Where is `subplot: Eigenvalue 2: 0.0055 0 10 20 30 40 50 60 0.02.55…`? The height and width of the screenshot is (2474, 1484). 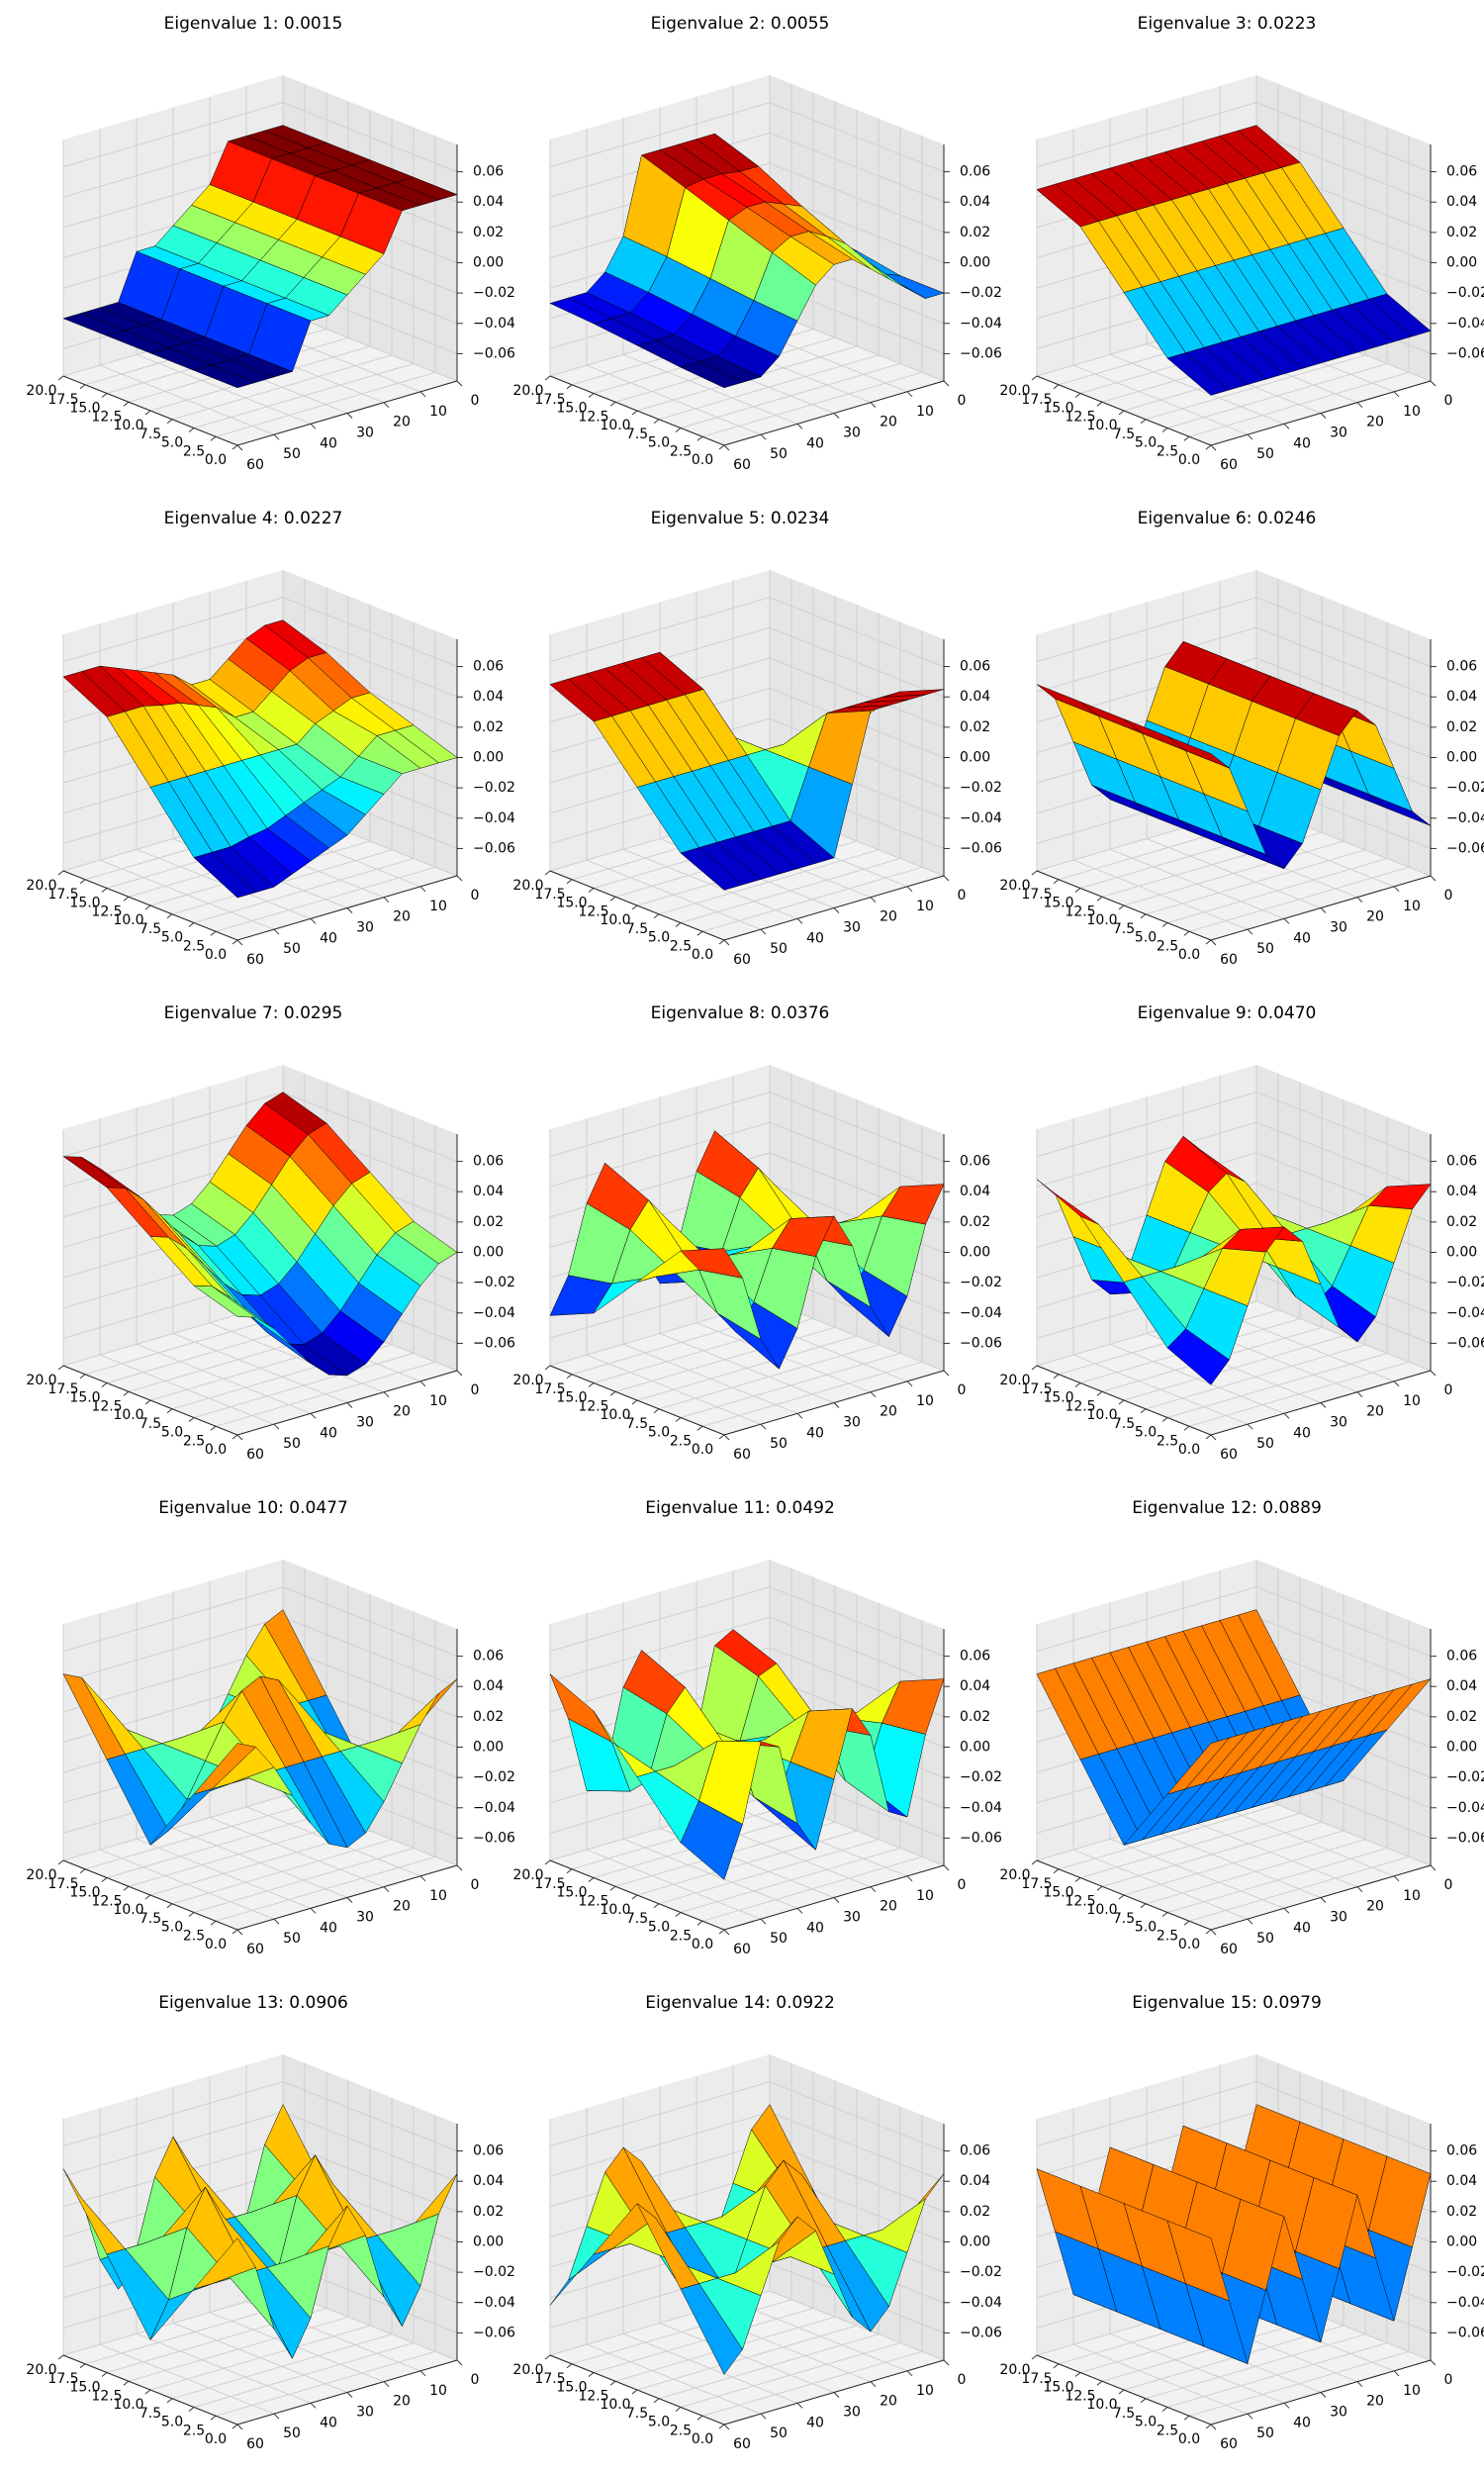
subplot: Eigenvalue 2: 0.0055 0 10 20 30 40 50 60 0.02.55… is located at coordinates (757, 244).